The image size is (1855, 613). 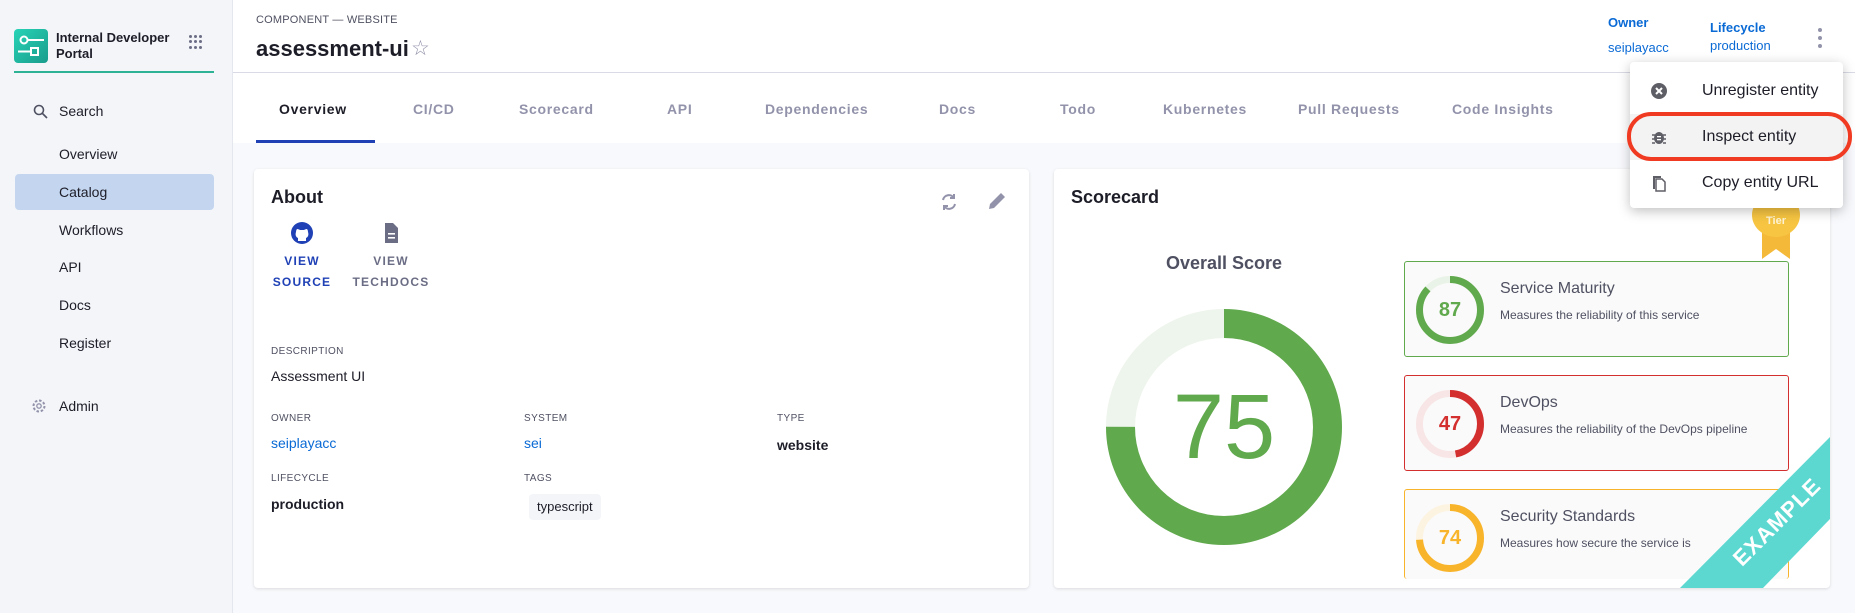 What do you see at coordinates (114, 192) in the screenshot?
I see `sidebar-item-catalog: Catalog` at bounding box center [114, 192].